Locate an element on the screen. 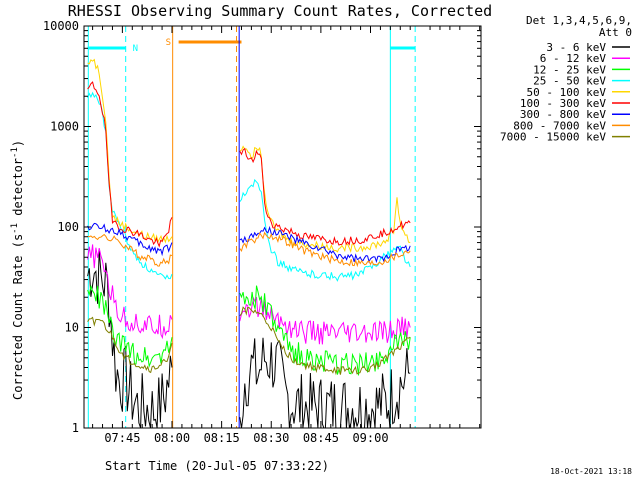 This screenshot has height=480, width=640. x-tick-label: 08:45 is located at coordinates (321, 438).